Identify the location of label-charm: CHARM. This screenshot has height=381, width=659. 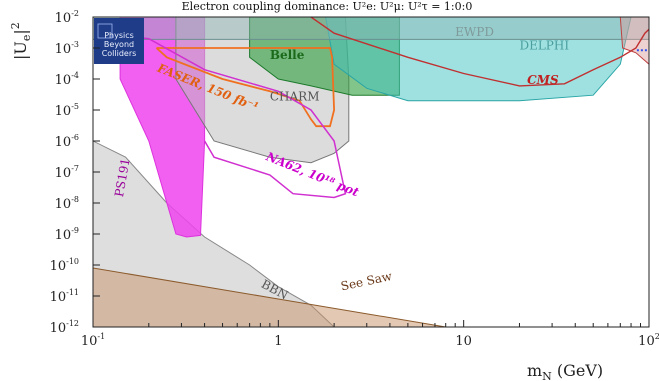
(295, 97).